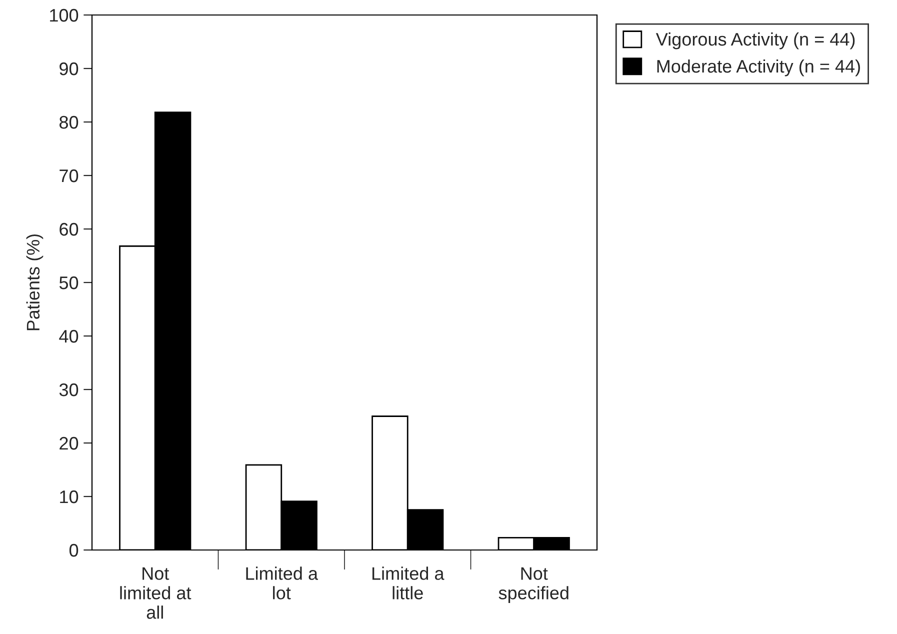 This screenshot has width=897, height=634. I want to click on y-tick-label: 60, so click(69, 229).